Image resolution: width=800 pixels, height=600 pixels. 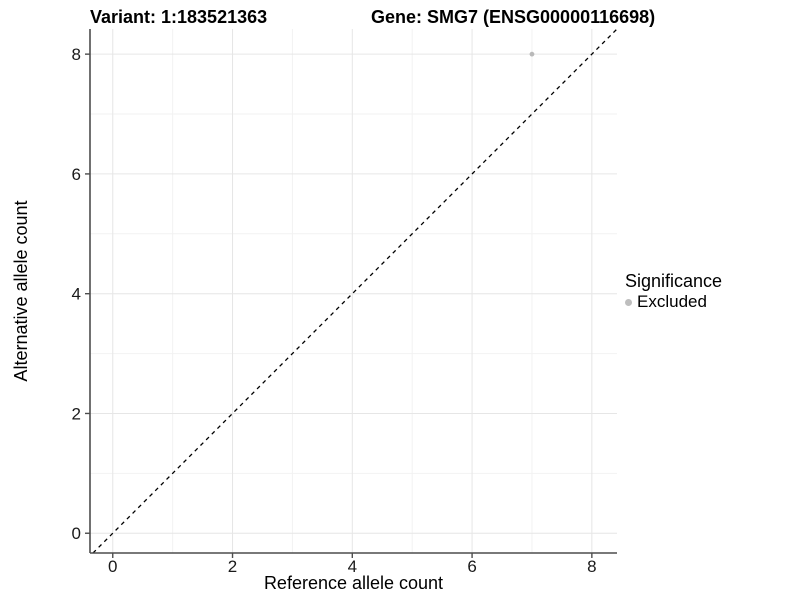 I want to click on x-axis-title: Reference allele count, so click(x=353, y=583).